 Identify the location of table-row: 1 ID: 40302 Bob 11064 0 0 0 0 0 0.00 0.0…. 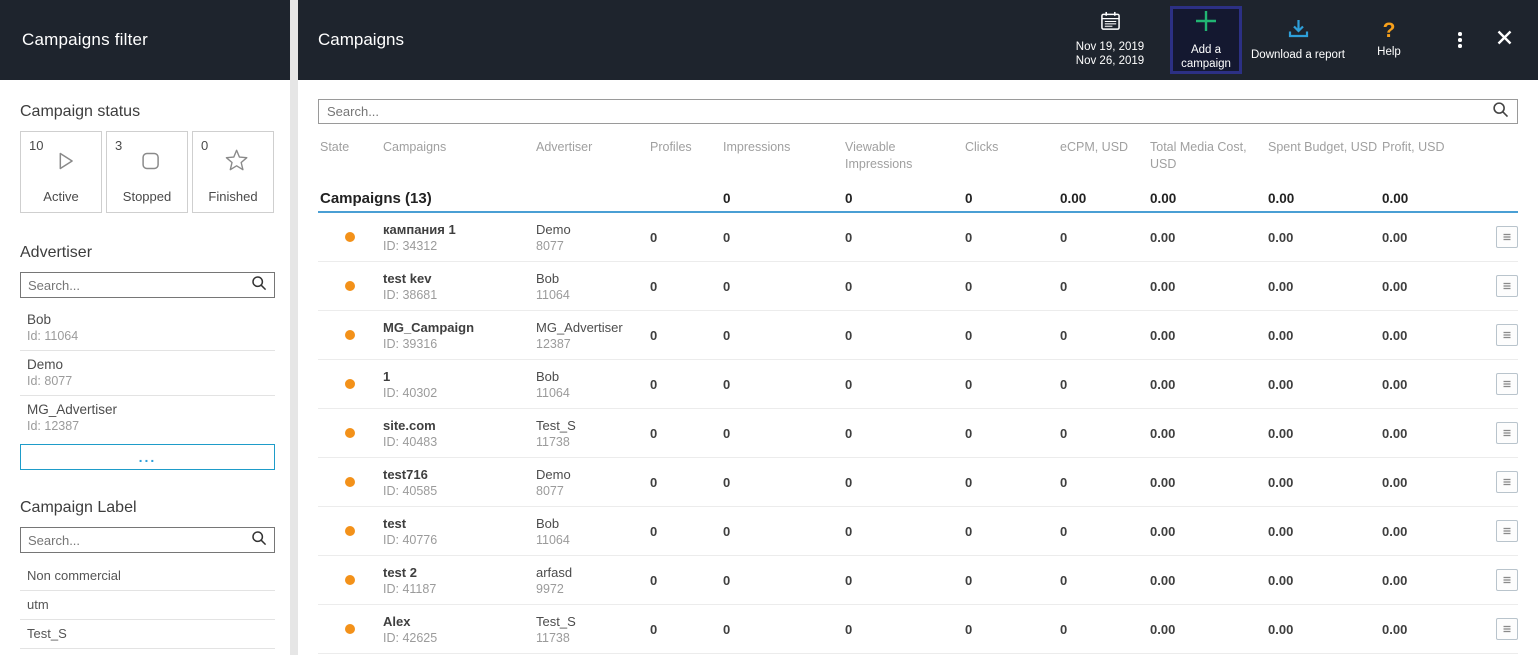
(918, 384).